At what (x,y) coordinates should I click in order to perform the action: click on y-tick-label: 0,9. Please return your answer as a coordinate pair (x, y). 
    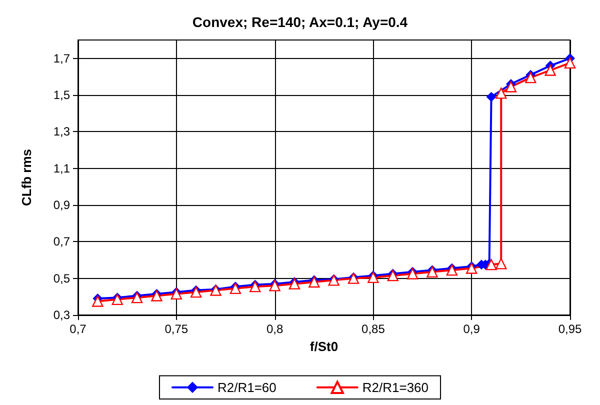
    Looking at the image, I should click on (61, 205).